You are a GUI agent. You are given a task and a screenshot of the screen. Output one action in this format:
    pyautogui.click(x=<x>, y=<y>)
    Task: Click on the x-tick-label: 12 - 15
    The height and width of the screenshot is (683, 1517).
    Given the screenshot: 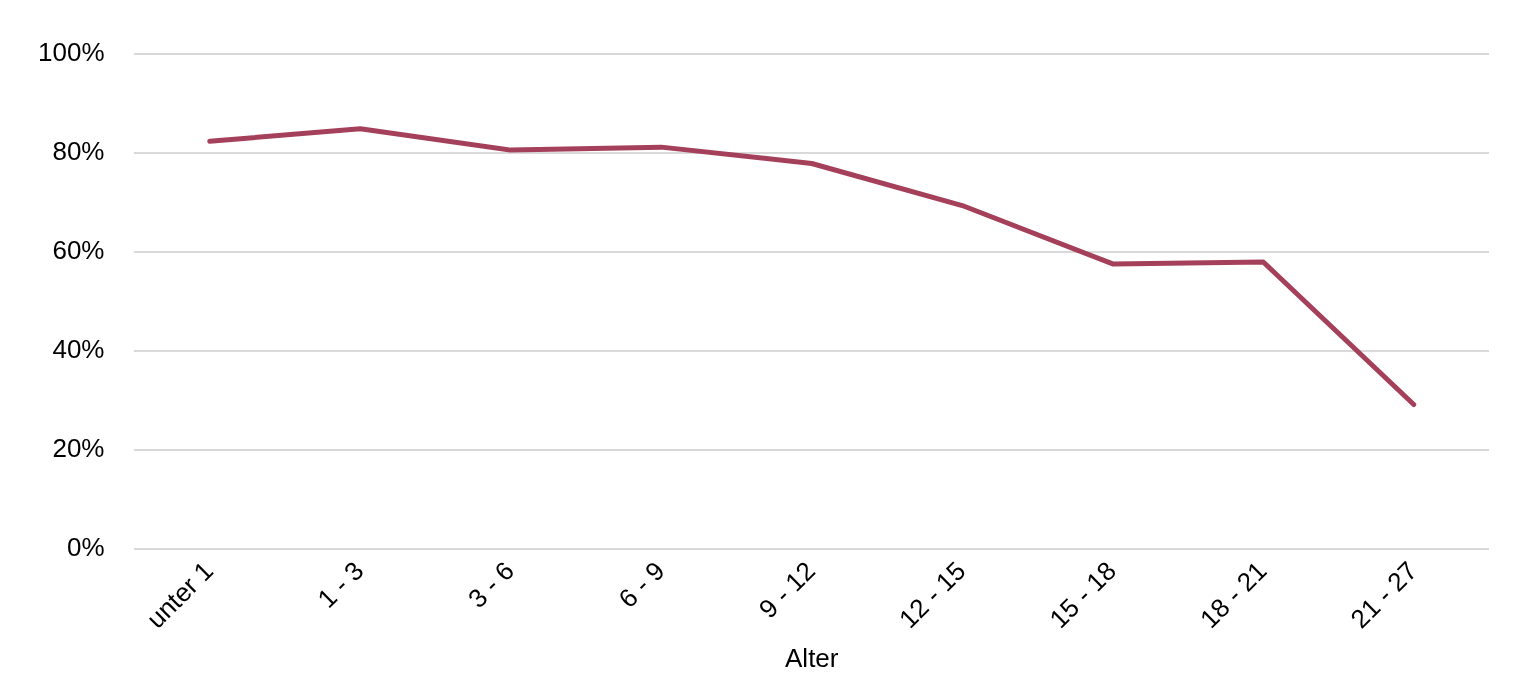 What is the action you would take?
    pyautogui.click(x=932, y=595)
    